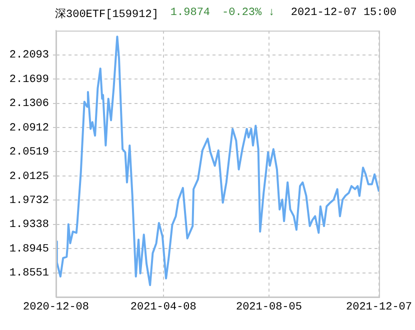 The width and height of the screenshot is (415, 330). I want to click on y-tick-label: 1.9732, so click(29, 201).